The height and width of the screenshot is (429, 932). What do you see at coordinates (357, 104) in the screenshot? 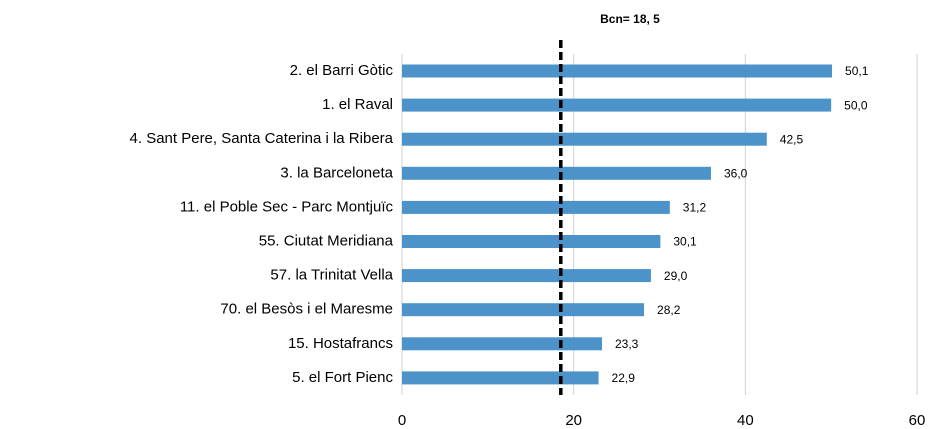
I see `category-label: 1. el Raval` at bounding box center [357, 104].